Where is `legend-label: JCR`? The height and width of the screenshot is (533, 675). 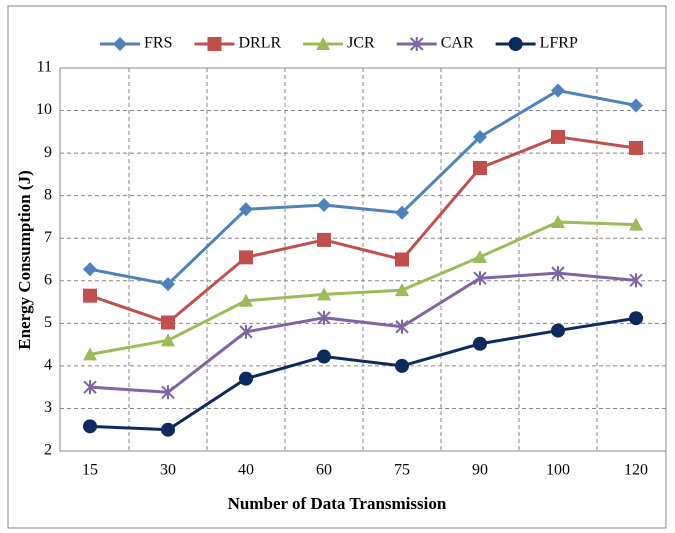
legend-label: JCR is located at coordinates (361, 43).